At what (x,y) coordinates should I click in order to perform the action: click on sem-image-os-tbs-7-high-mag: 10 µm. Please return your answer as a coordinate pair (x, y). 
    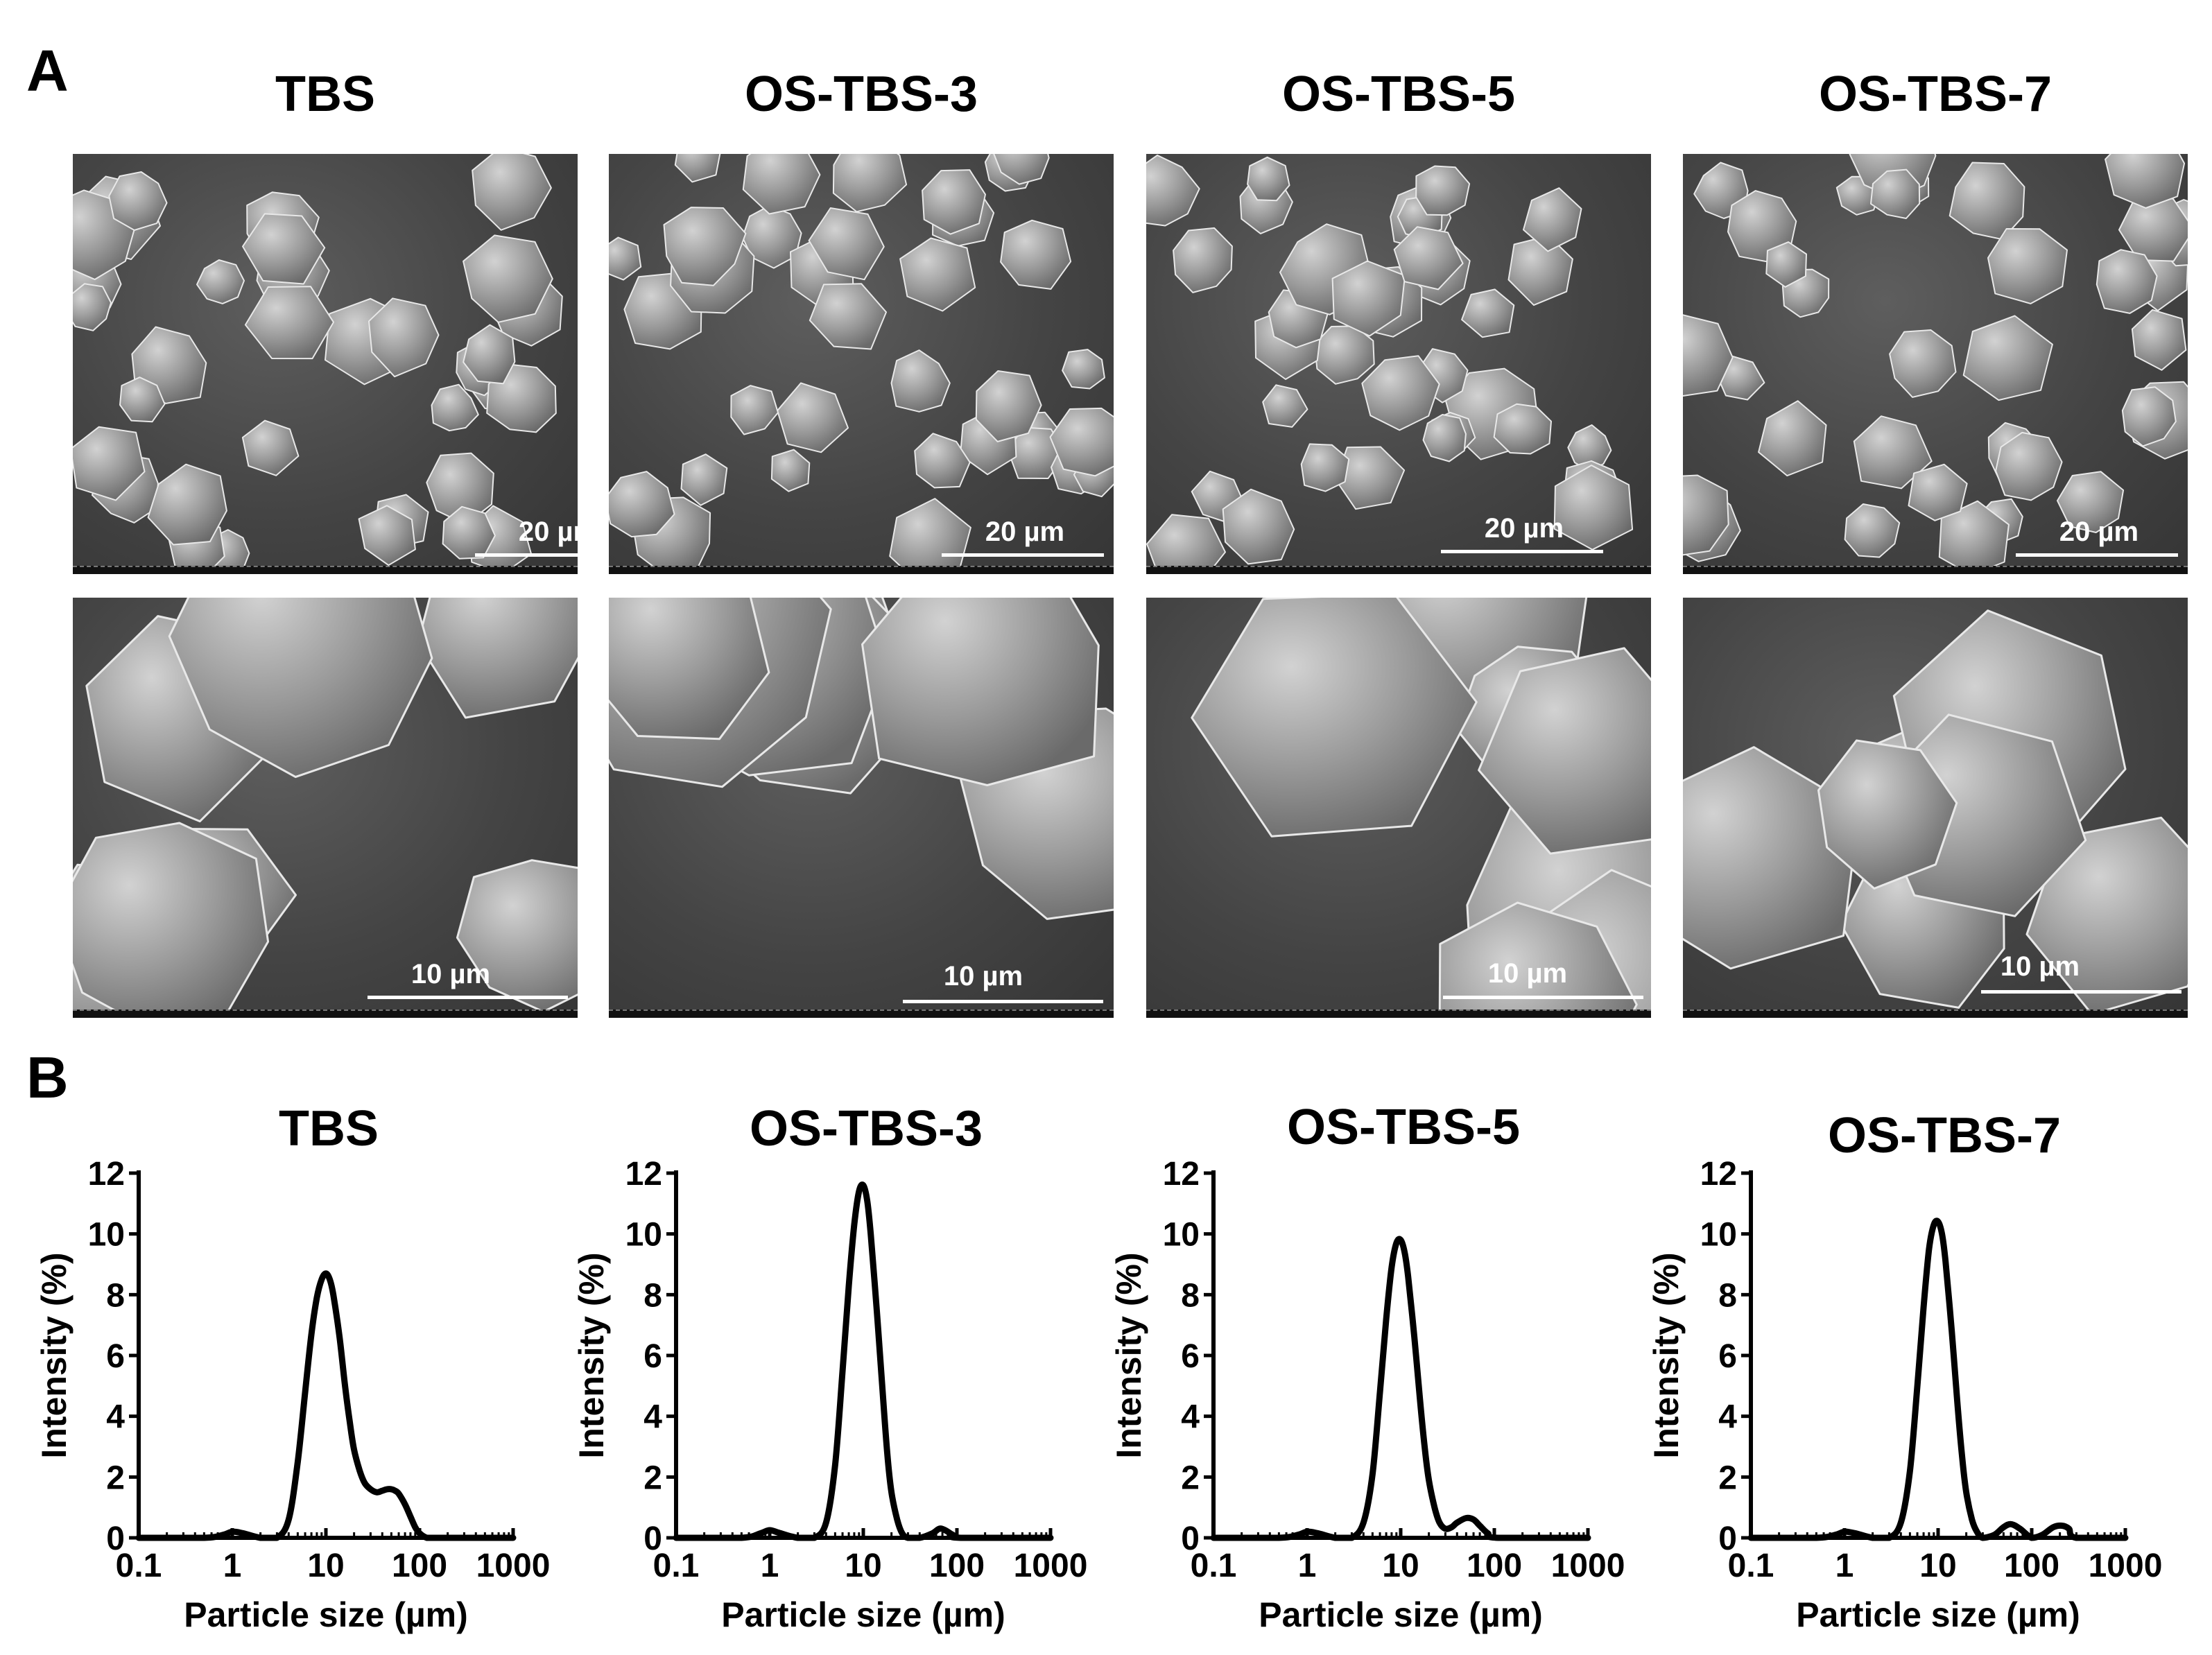
    Looking at the image, I should click on (1936, 808).